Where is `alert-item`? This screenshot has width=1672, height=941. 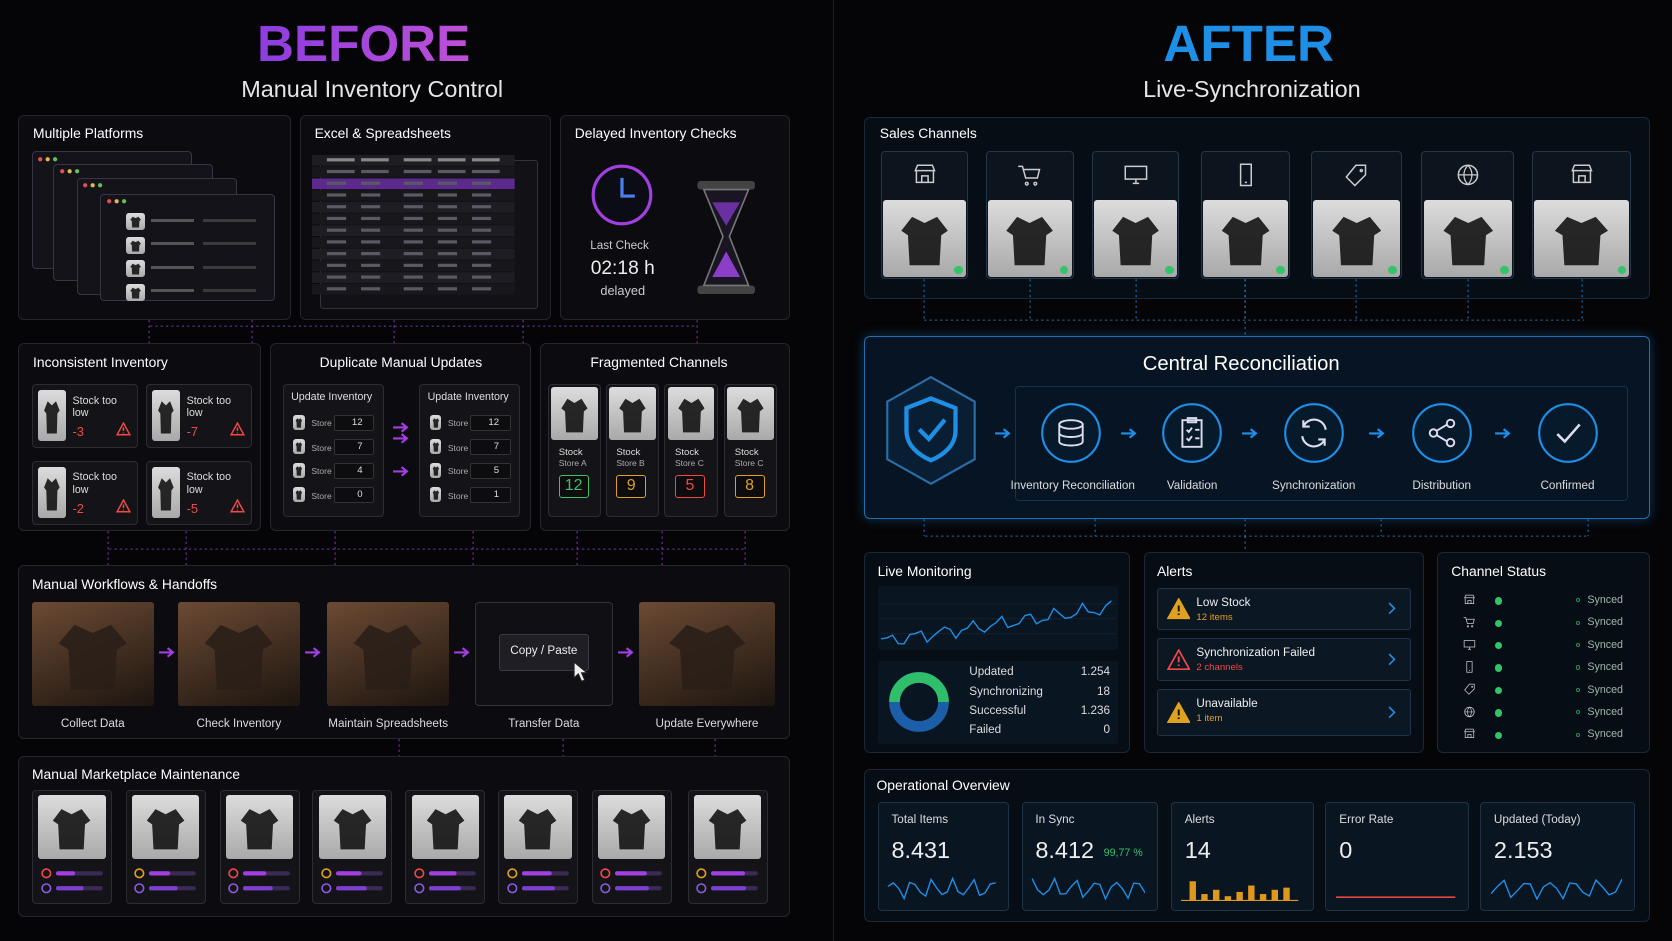
alert-item is located at coordinates (1283, 609).